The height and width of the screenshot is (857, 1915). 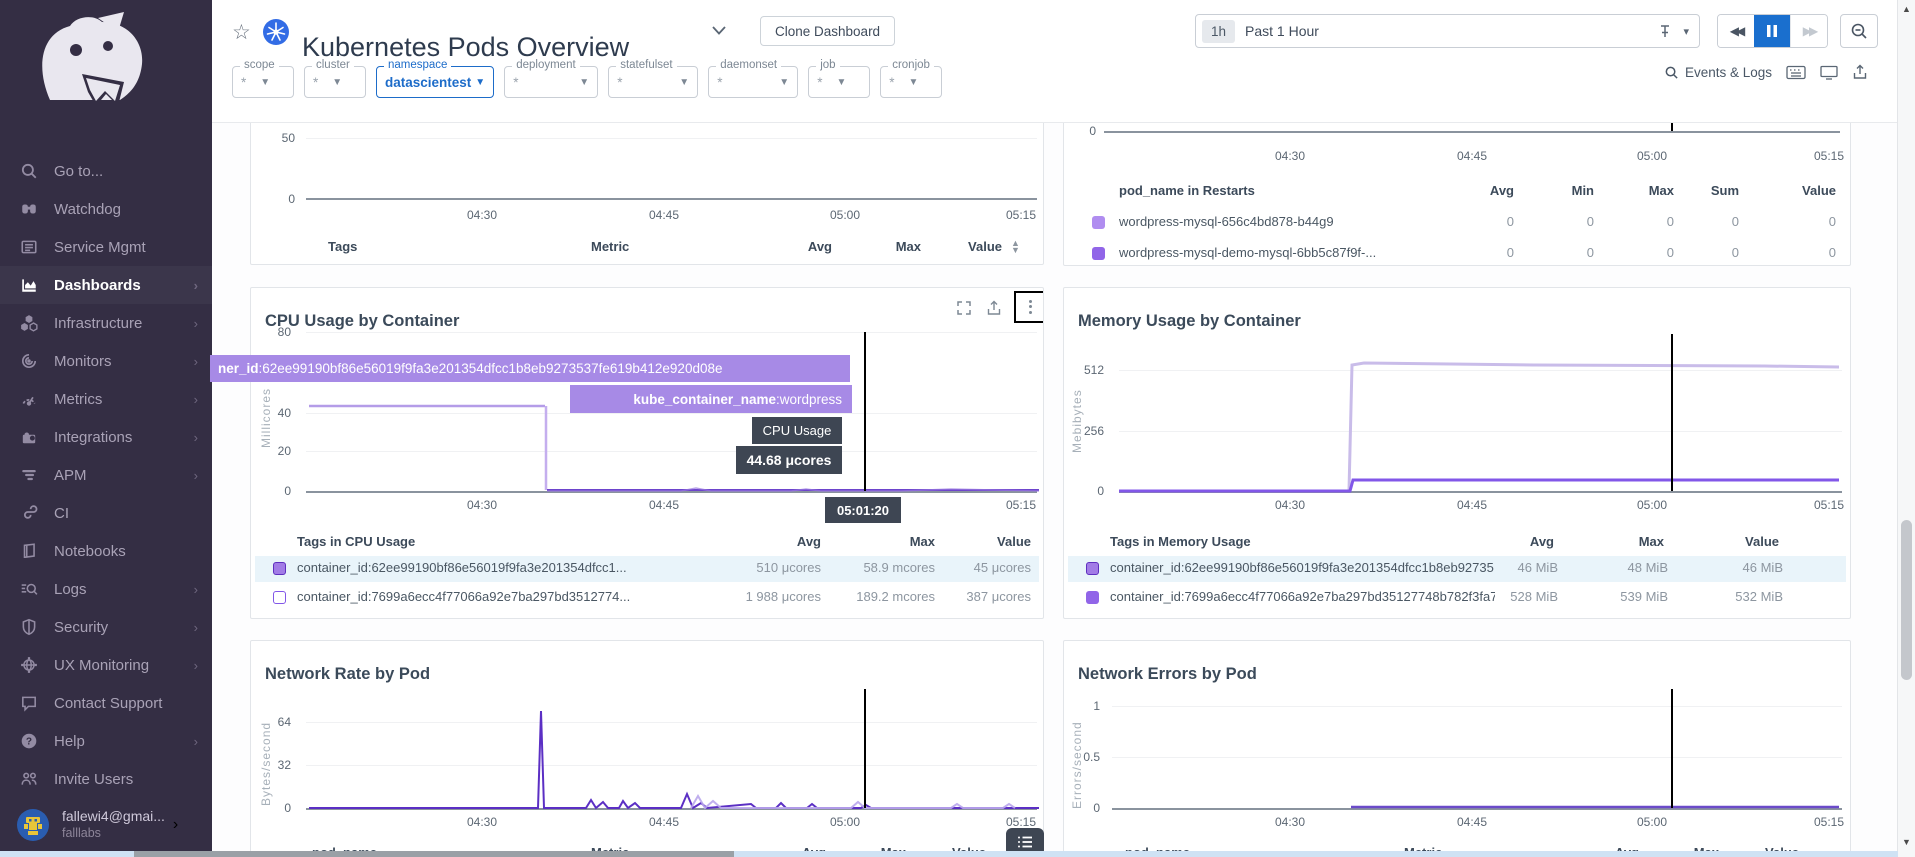 What do you see at coordinates (335, 78) in the screenshot?
I see `variable-cluster: cluster * ▼` at bounding box center [335, 78].